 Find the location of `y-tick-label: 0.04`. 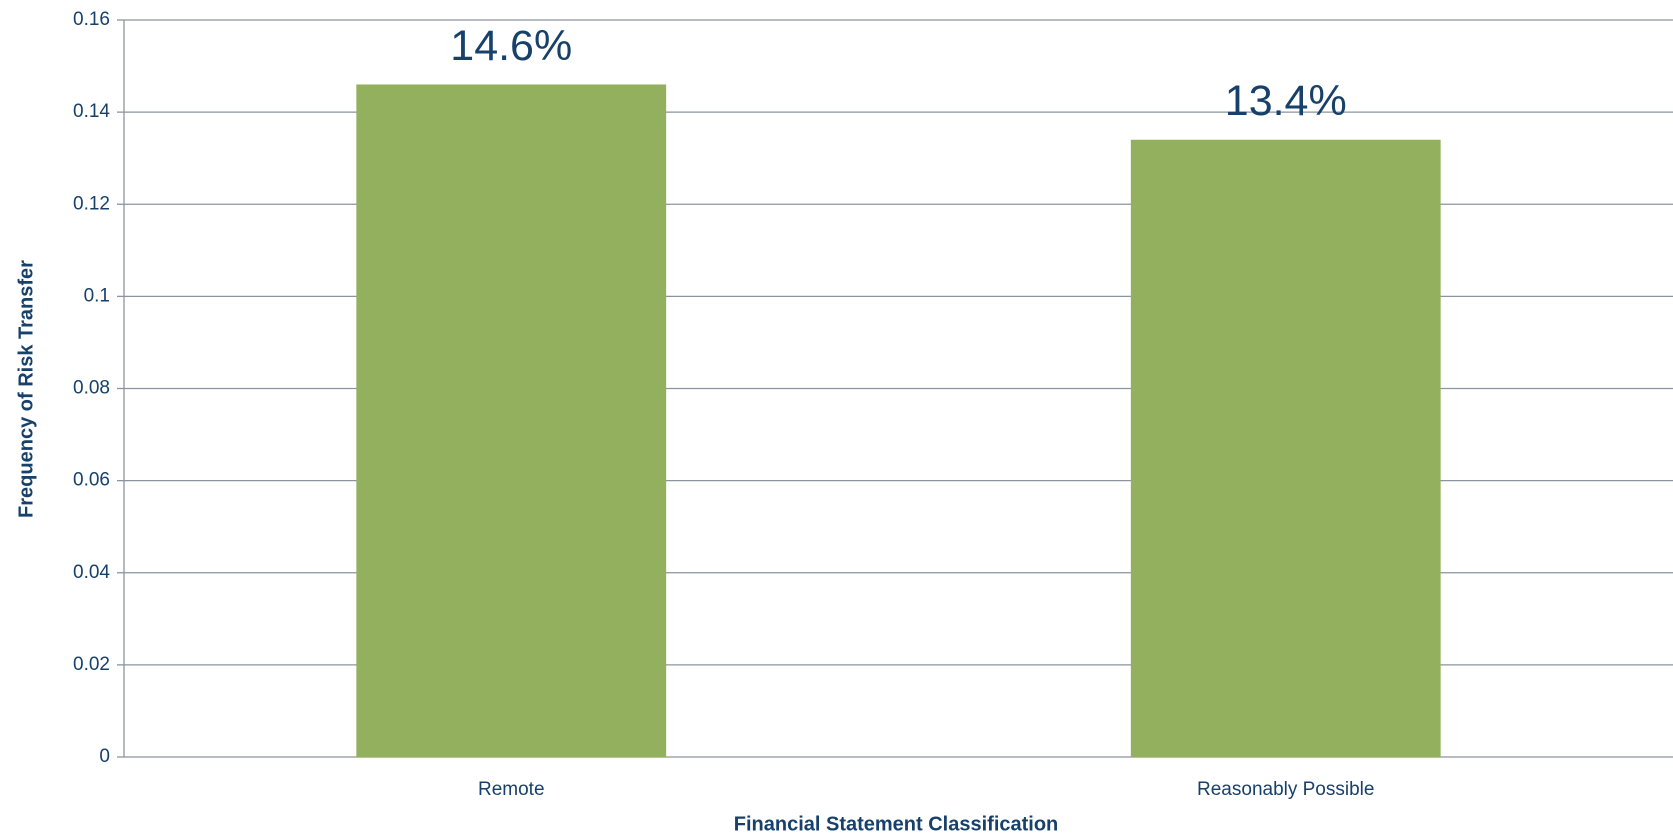

y-tick-label: 0.04 is located at coordinates (91, 572).